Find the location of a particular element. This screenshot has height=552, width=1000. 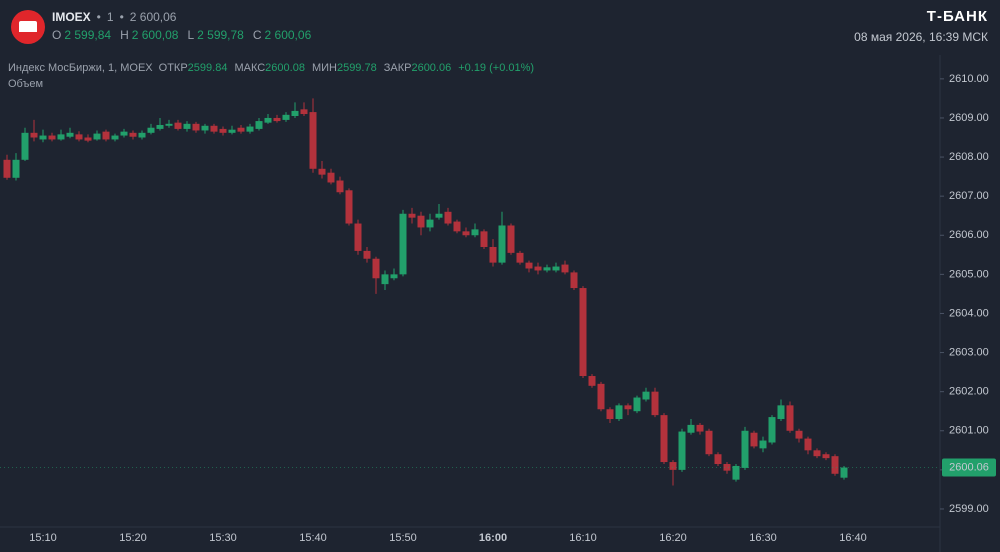

ohlc-value: 2 600,06 is located at coordinates (288, 35).